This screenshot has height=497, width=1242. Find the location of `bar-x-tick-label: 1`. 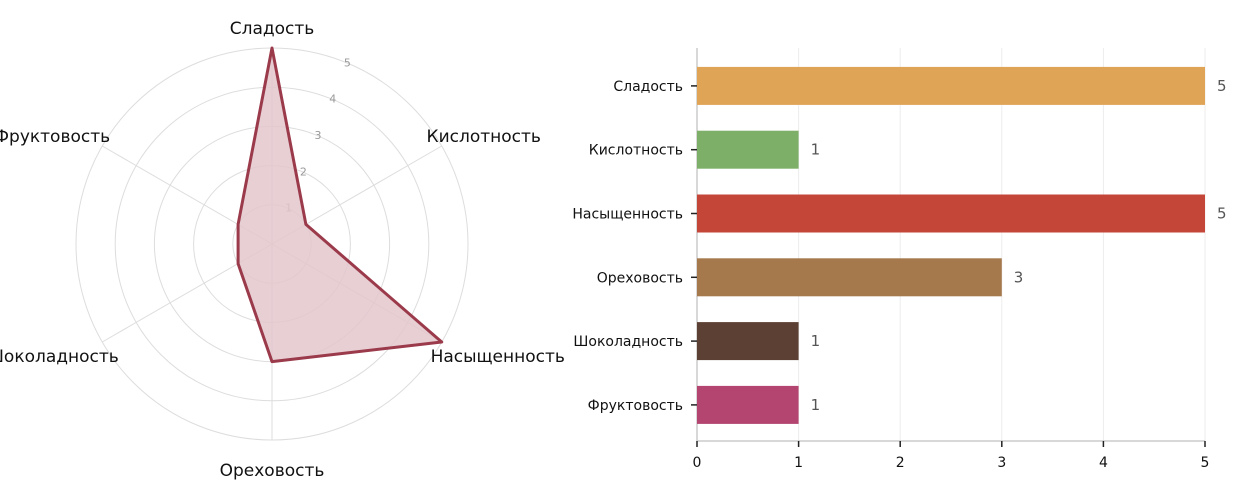

bar-x-tick-label: 1 is located at coordinates (798, 463).